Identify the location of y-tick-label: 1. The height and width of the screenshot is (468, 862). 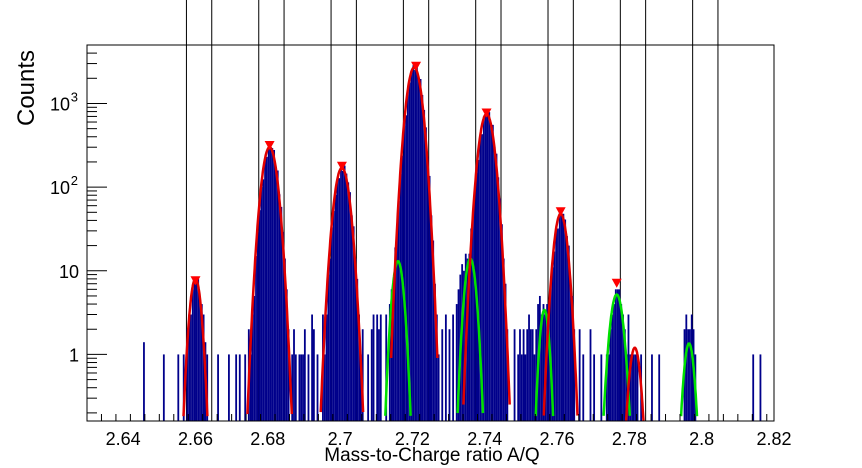
(74, 355).